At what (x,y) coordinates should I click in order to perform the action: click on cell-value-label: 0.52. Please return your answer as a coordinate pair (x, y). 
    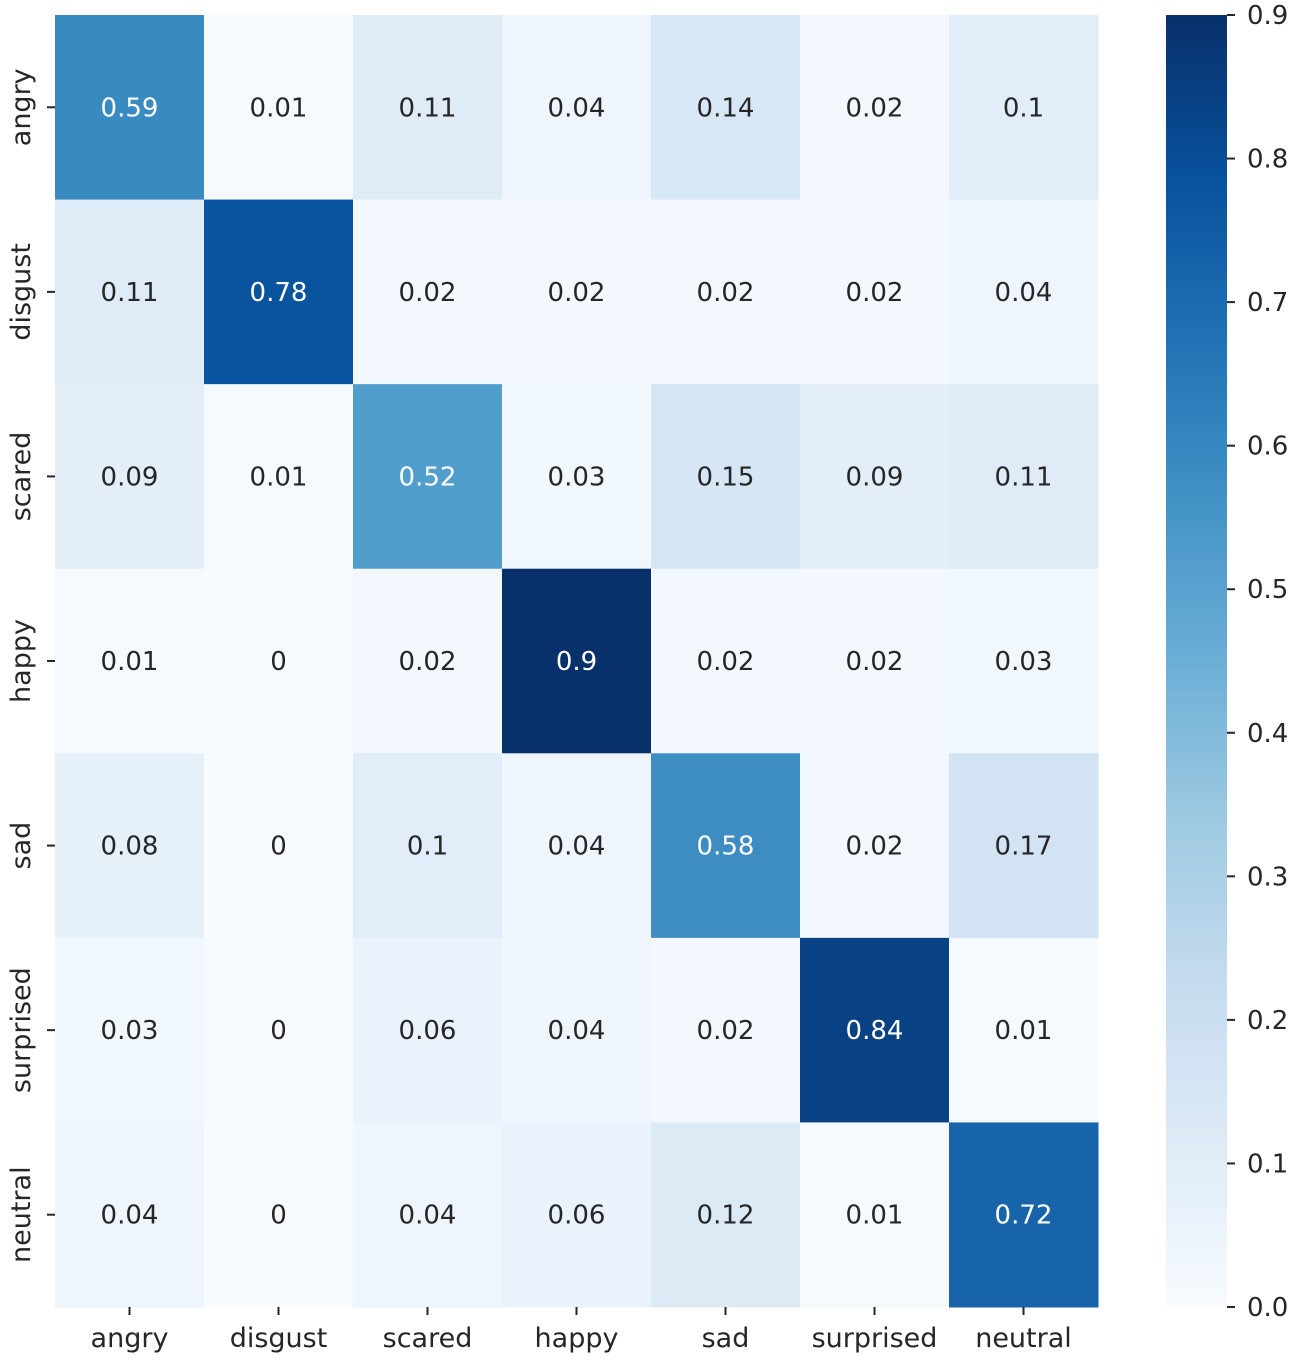
    Looking at the image, I should click on (428, 477).